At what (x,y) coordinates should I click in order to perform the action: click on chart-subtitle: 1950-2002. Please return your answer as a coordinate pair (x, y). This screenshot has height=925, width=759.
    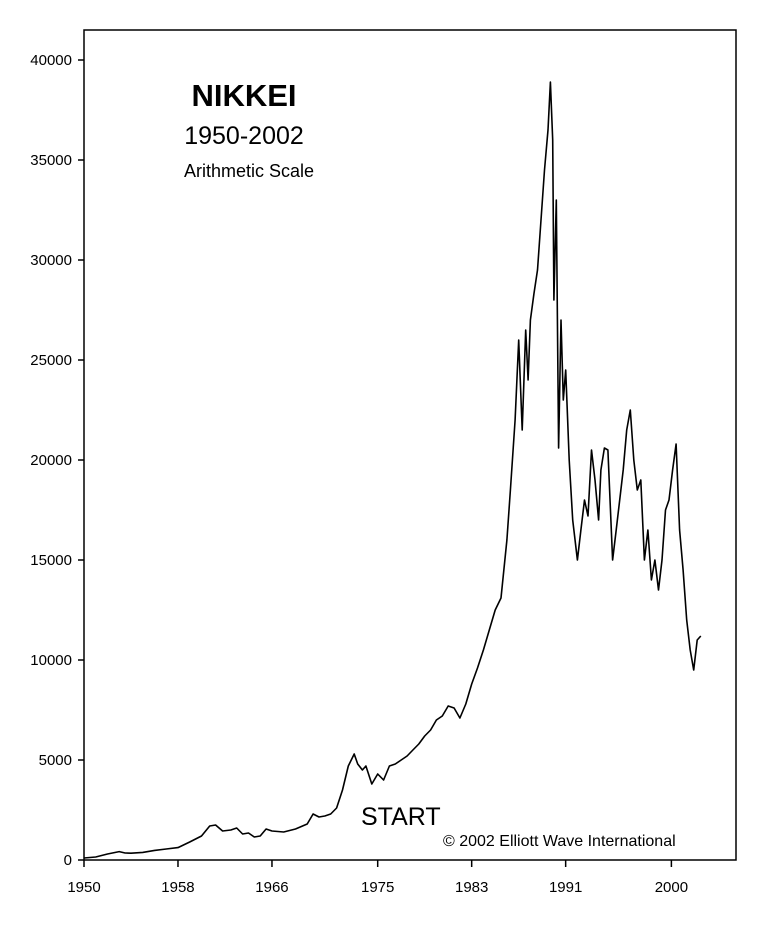
    Looking at the image, I should click on (244, 136).